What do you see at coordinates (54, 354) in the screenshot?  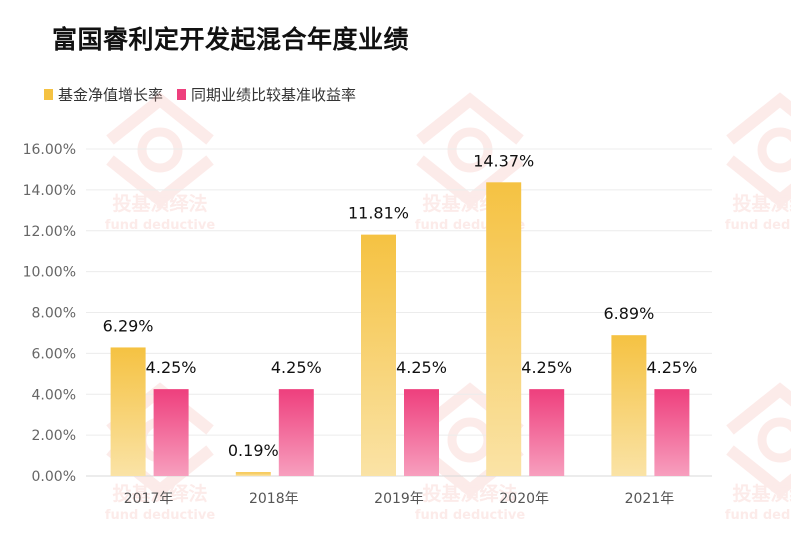 I see `y-tick-label: 6.00%` at bounding box center [54, 354].